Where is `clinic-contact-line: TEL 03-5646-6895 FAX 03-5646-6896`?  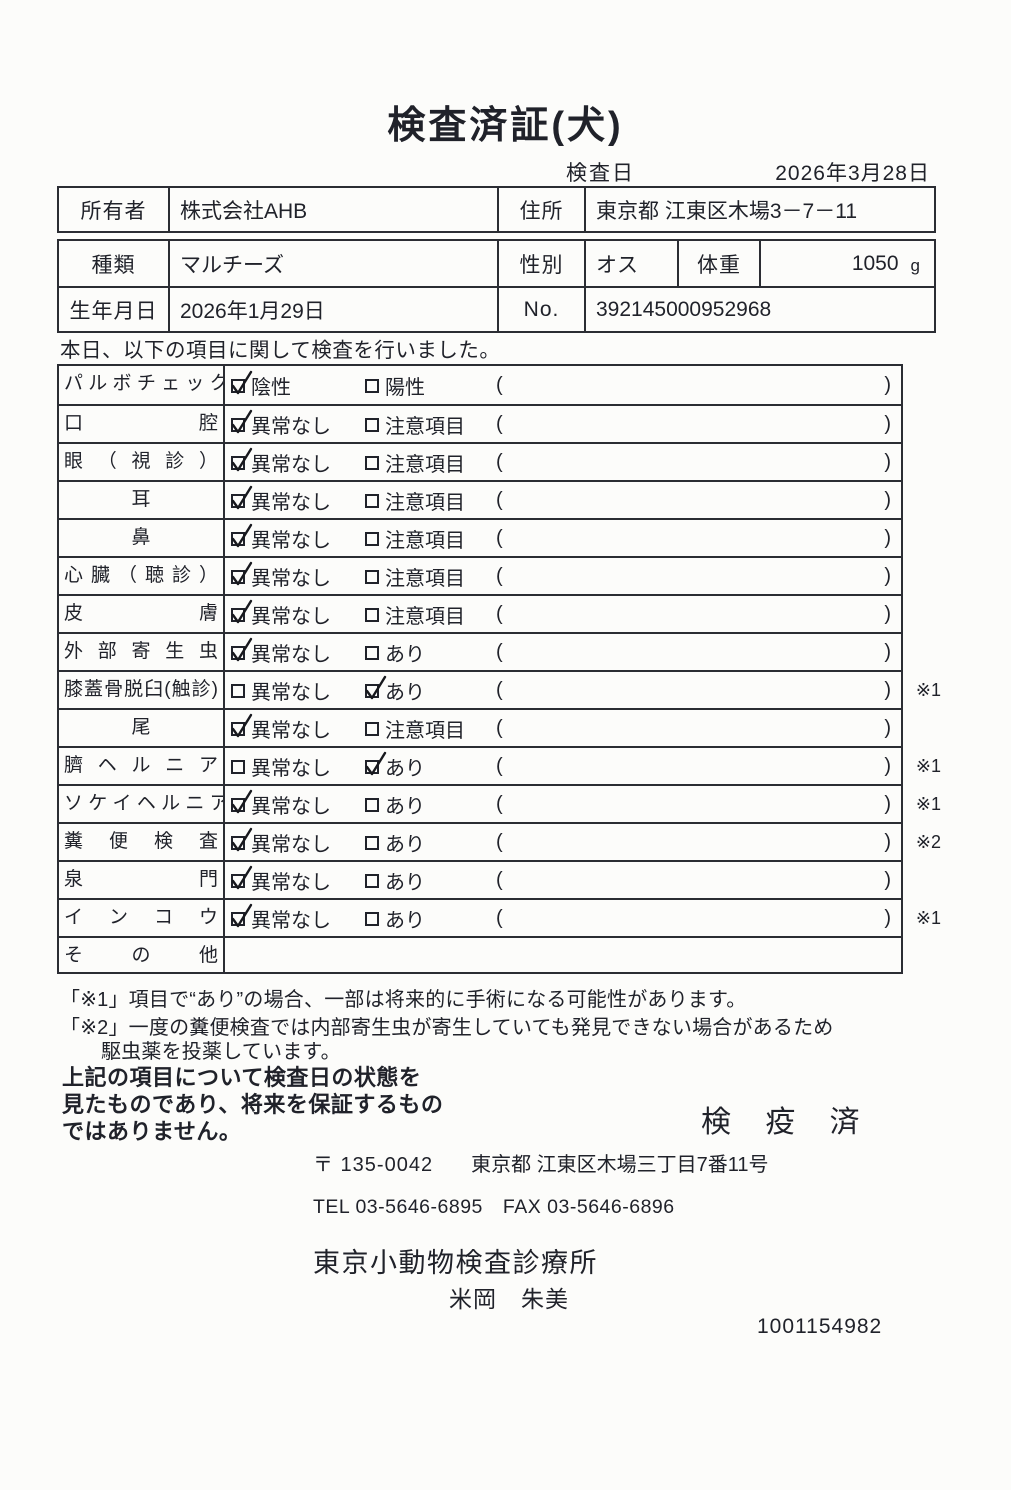
clinic-contact-line: TEL 03-5646-6895 FAX 03-5646-6896 is located at coordinates (494, 1207).